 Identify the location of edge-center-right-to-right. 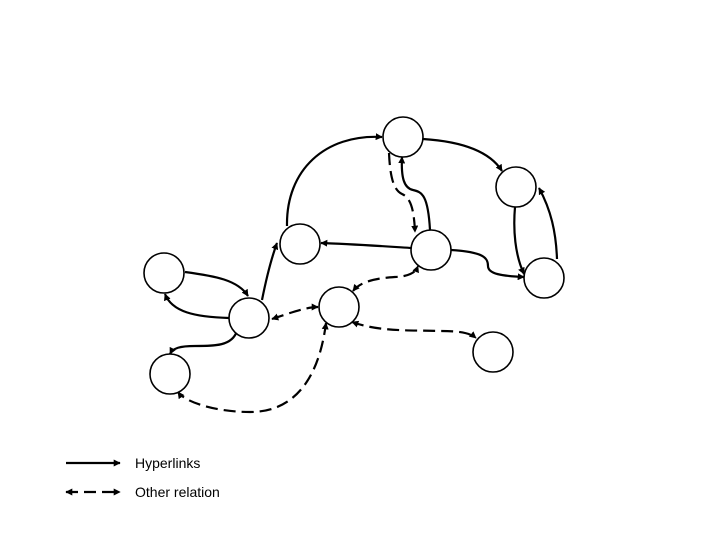
(487, 264).